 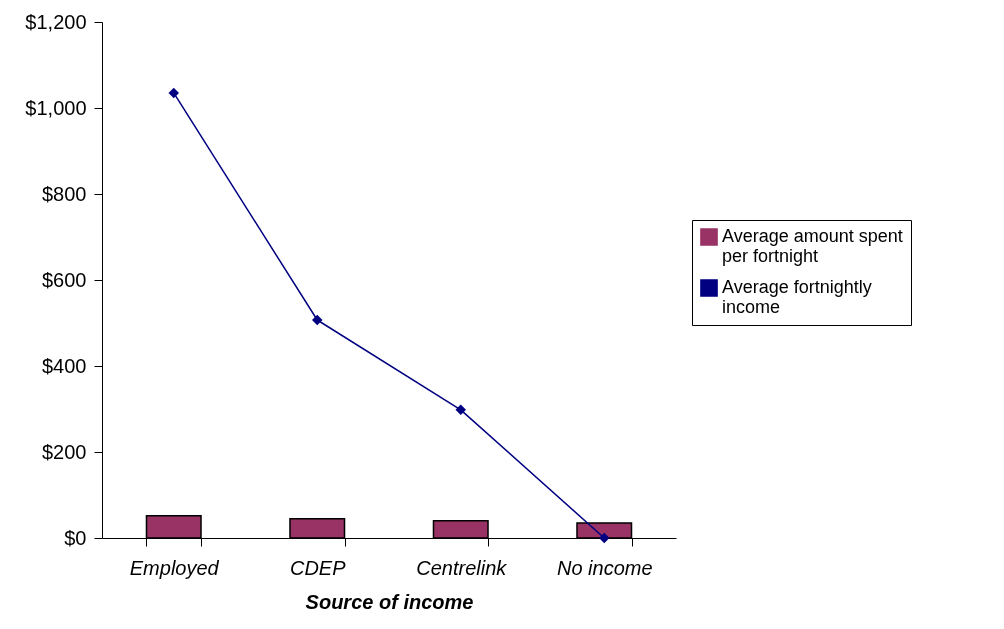 I want to click on x-axis-title: Source of income, so click(x=389, y=601).